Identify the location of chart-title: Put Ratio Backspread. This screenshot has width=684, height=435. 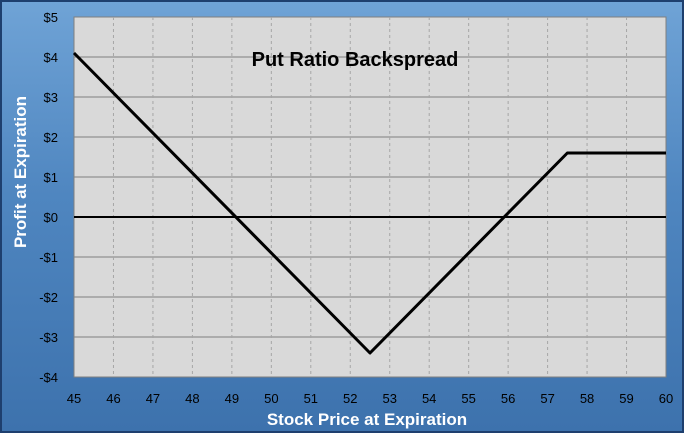
(355, 60).